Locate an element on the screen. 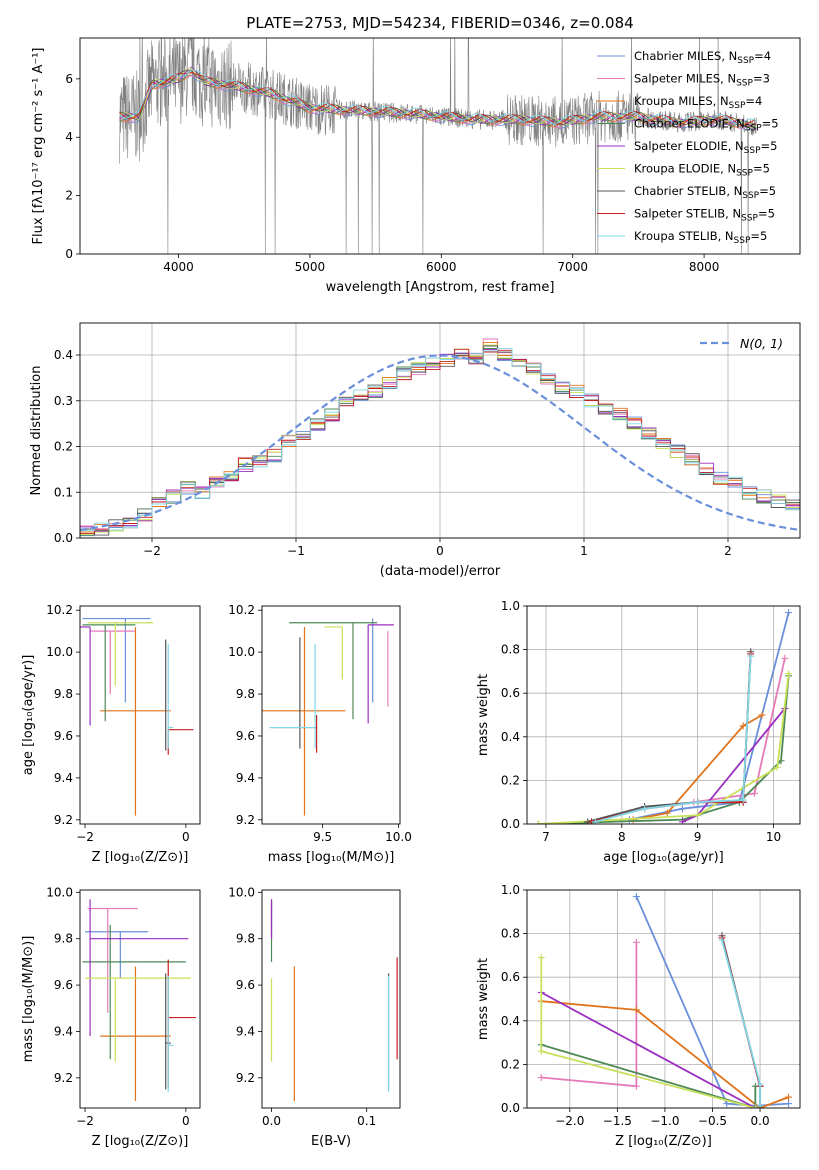 The image size is (819, 1170). x-tick-label: 5000 is located at coordinates (310, 267).